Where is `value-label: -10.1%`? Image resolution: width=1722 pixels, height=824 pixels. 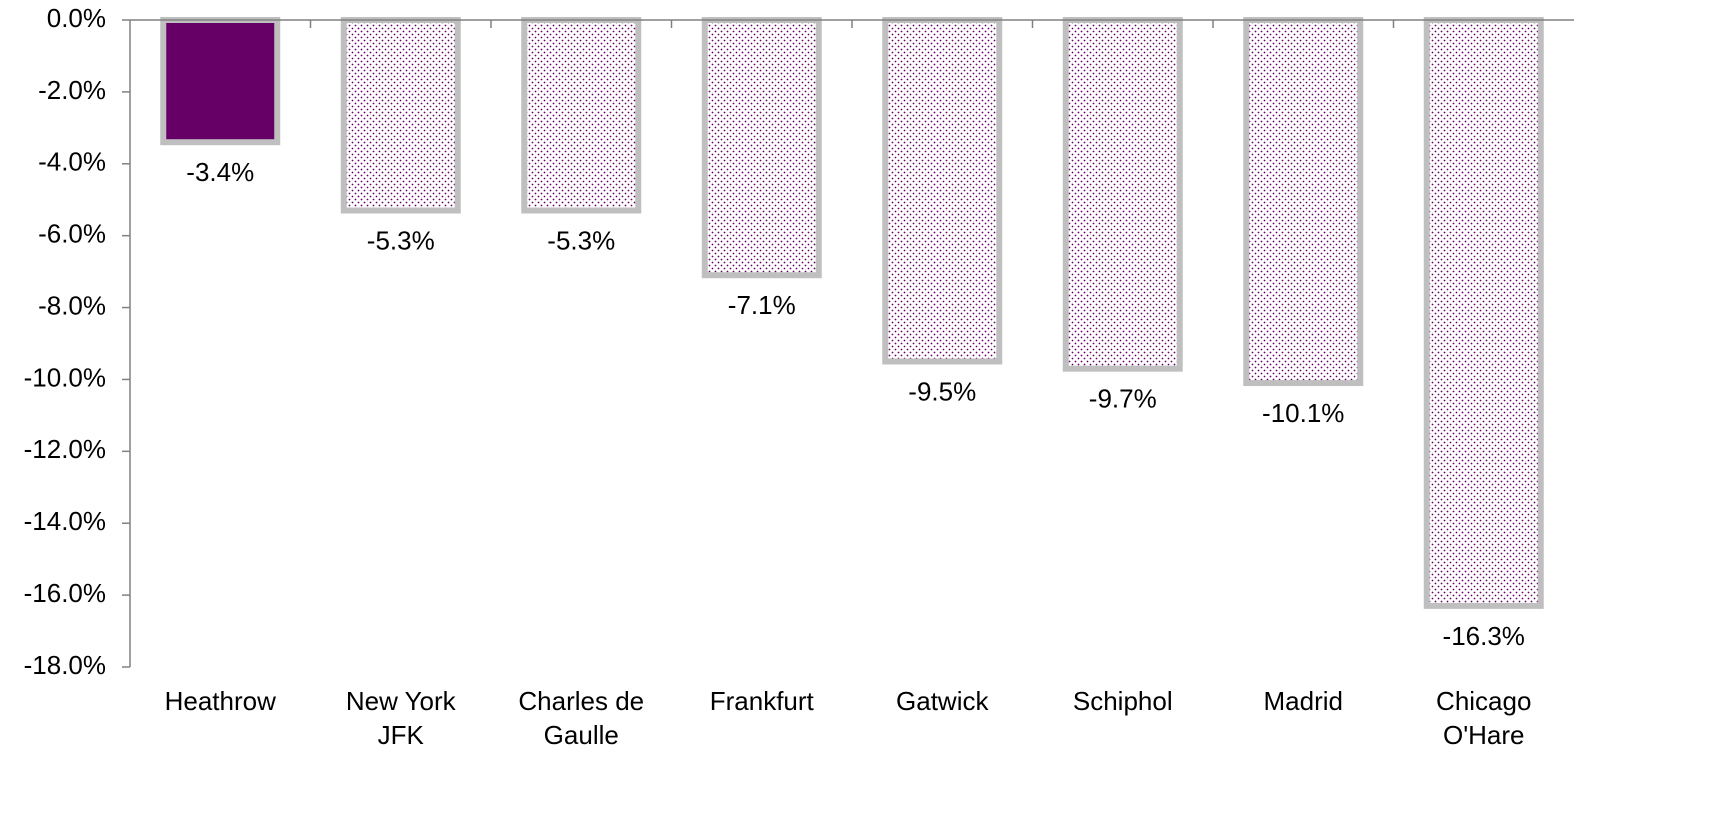
value-label: -10.1% is located at coordinates (1303, 413).